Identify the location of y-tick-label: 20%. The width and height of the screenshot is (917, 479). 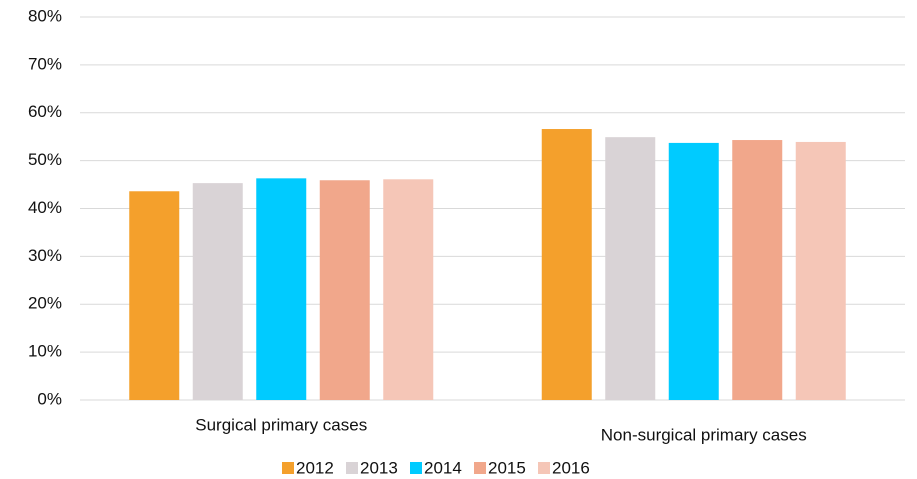
(45, 303).